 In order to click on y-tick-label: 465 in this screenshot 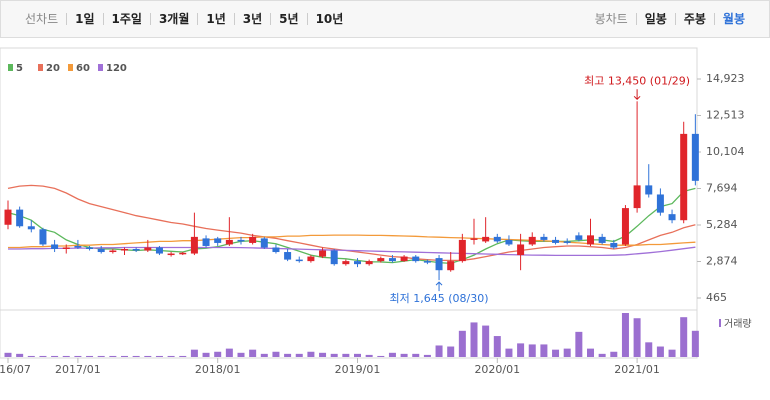, I will do `click(716, 297)`.